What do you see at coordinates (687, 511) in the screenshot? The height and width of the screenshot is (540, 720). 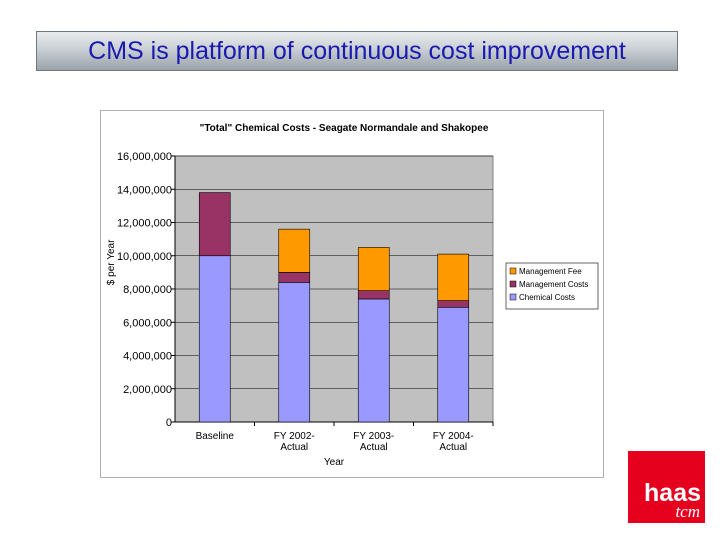 I see `logo-text-tcm: tcm` at bounding box center [687, 511].